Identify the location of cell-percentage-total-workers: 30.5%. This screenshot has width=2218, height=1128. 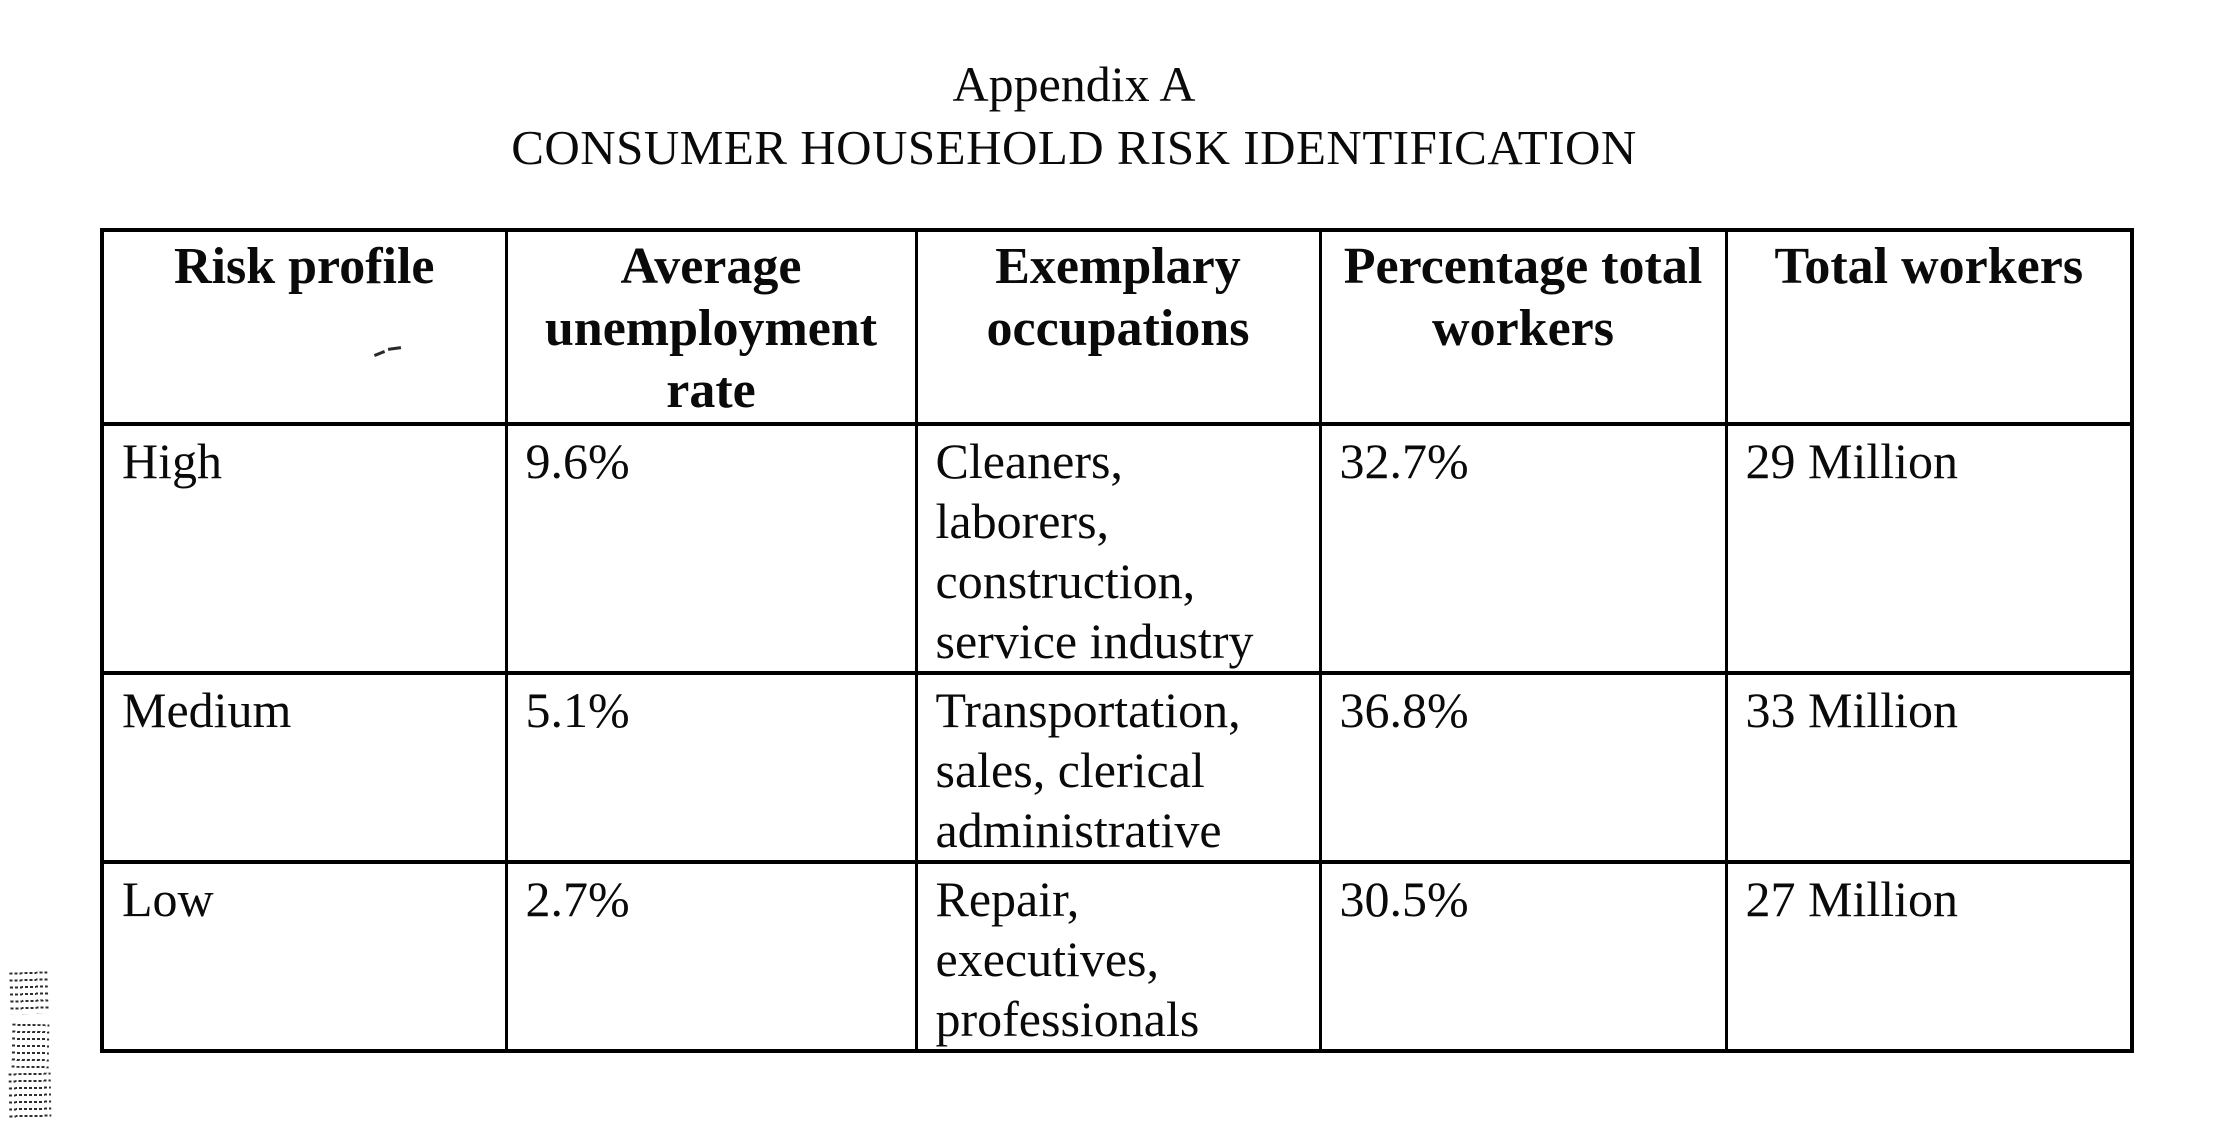
(1523, 956).